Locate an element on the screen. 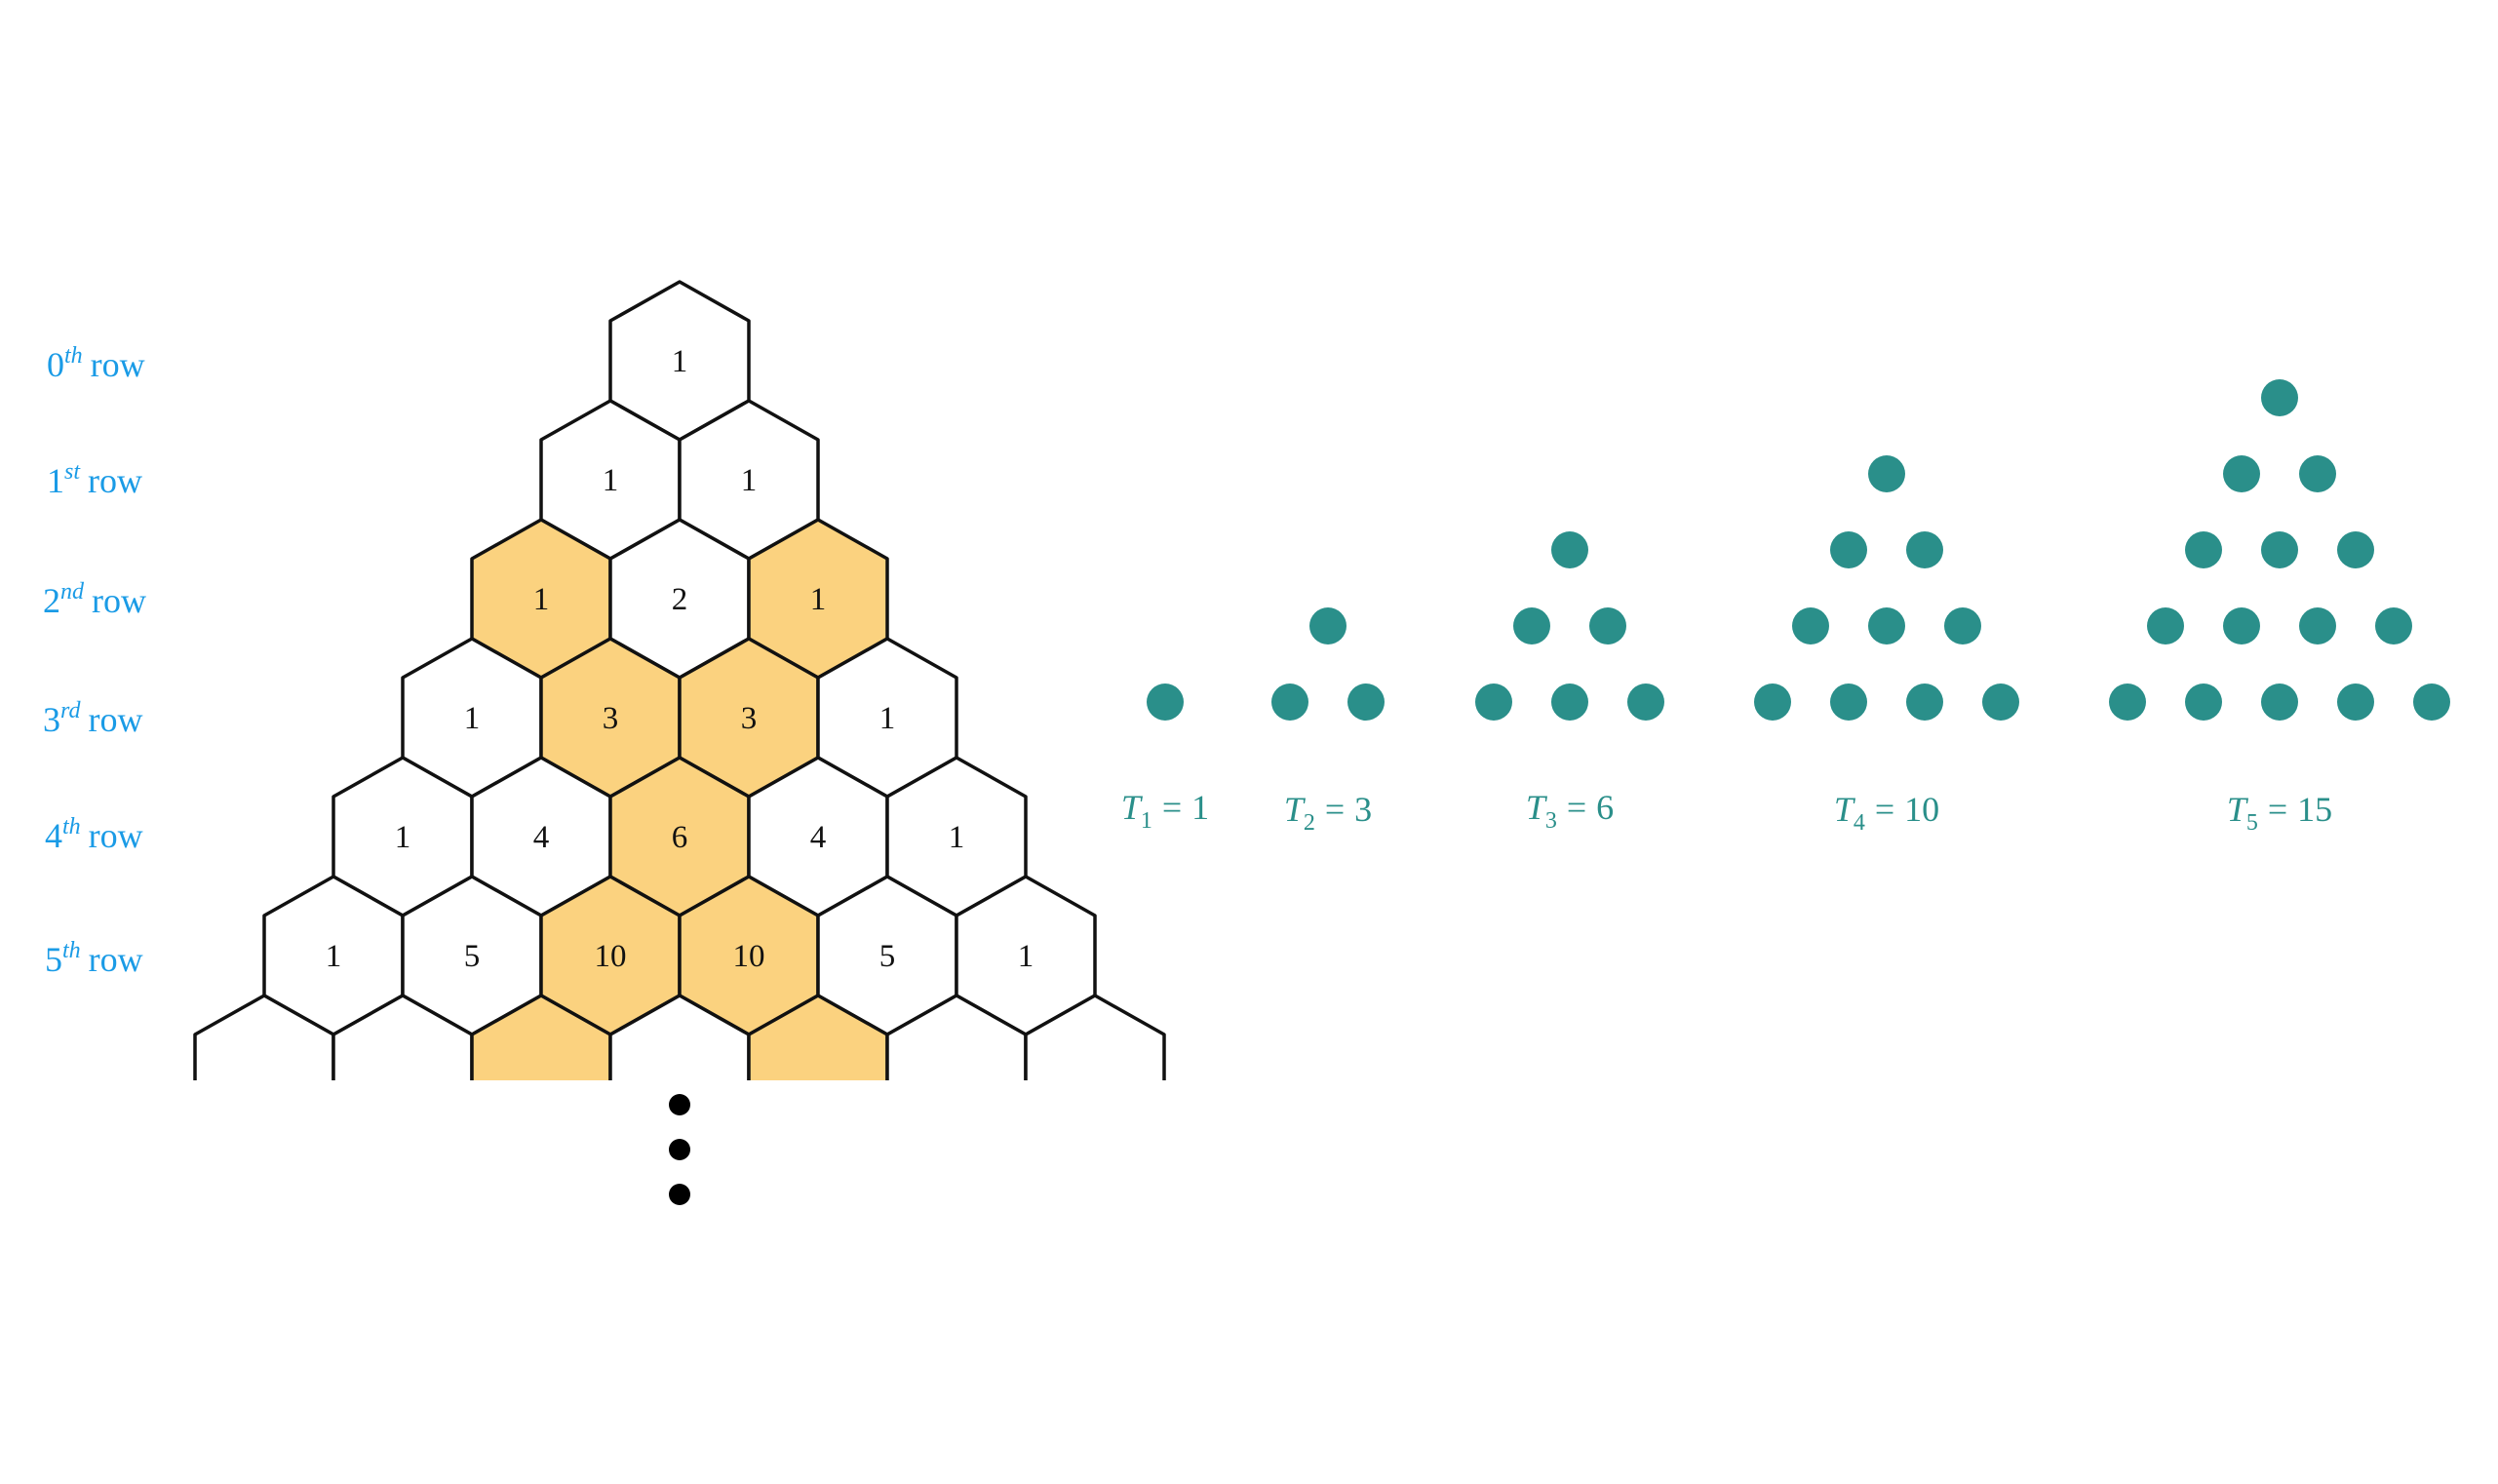 The width and height of the screenshot is (2498, 1484). caption-t4: T4 = 10 is located at coordinates (1886, 813).